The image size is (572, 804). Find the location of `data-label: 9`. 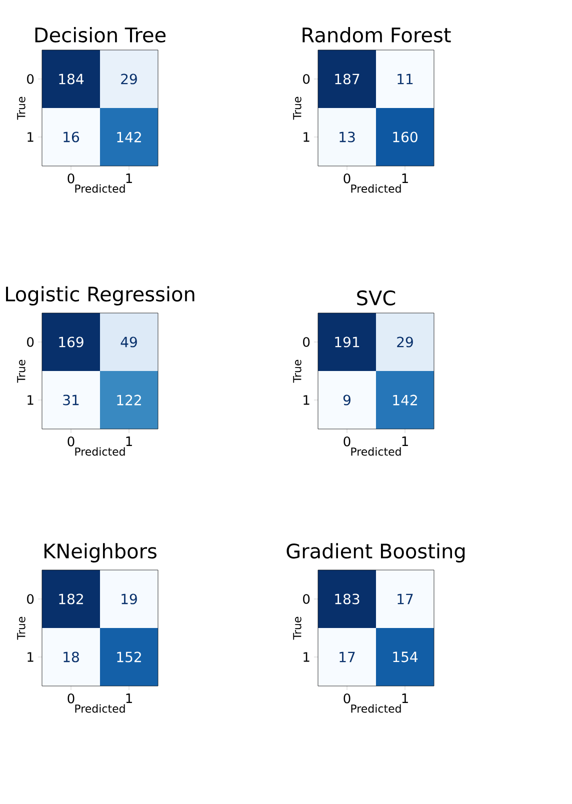

data-label: 9 is located at coordinates (346, 400).